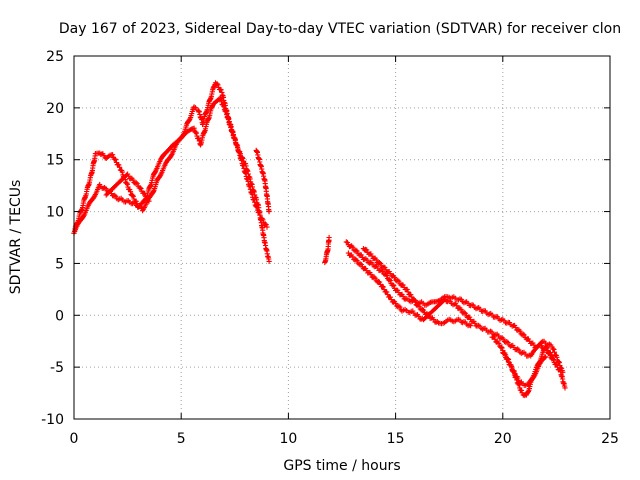 The image size is (640, 480). What do you see at coordinates (55, 213) in the screenshot?
I see `y-tick-label: 10` at bounding box center [55, 213].